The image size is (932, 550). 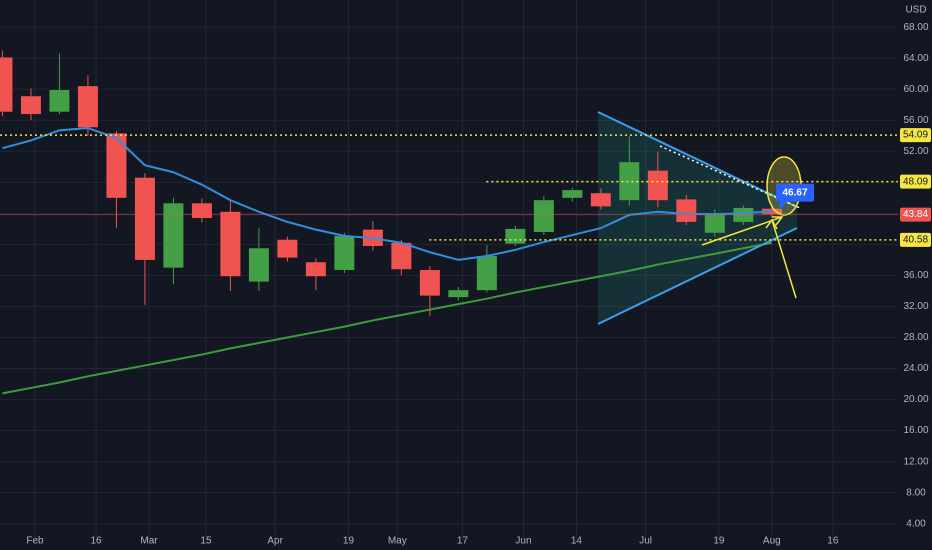 I want to click on y-tick-label: 56.00, so click(x=915, y=120).